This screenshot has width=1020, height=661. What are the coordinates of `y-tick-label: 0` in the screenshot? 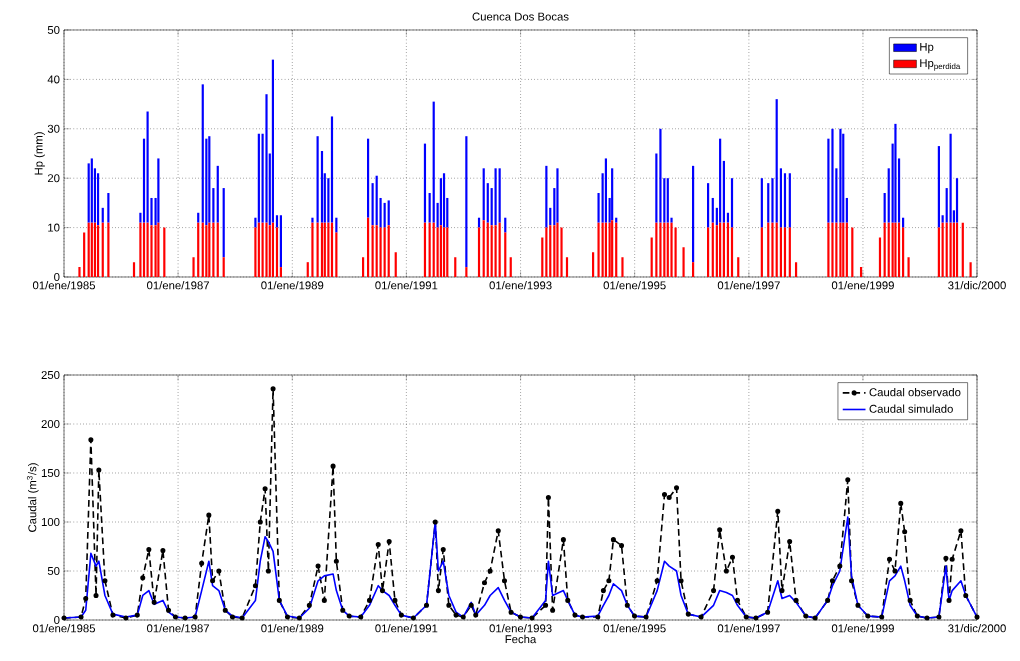 It's located at (57, 620).